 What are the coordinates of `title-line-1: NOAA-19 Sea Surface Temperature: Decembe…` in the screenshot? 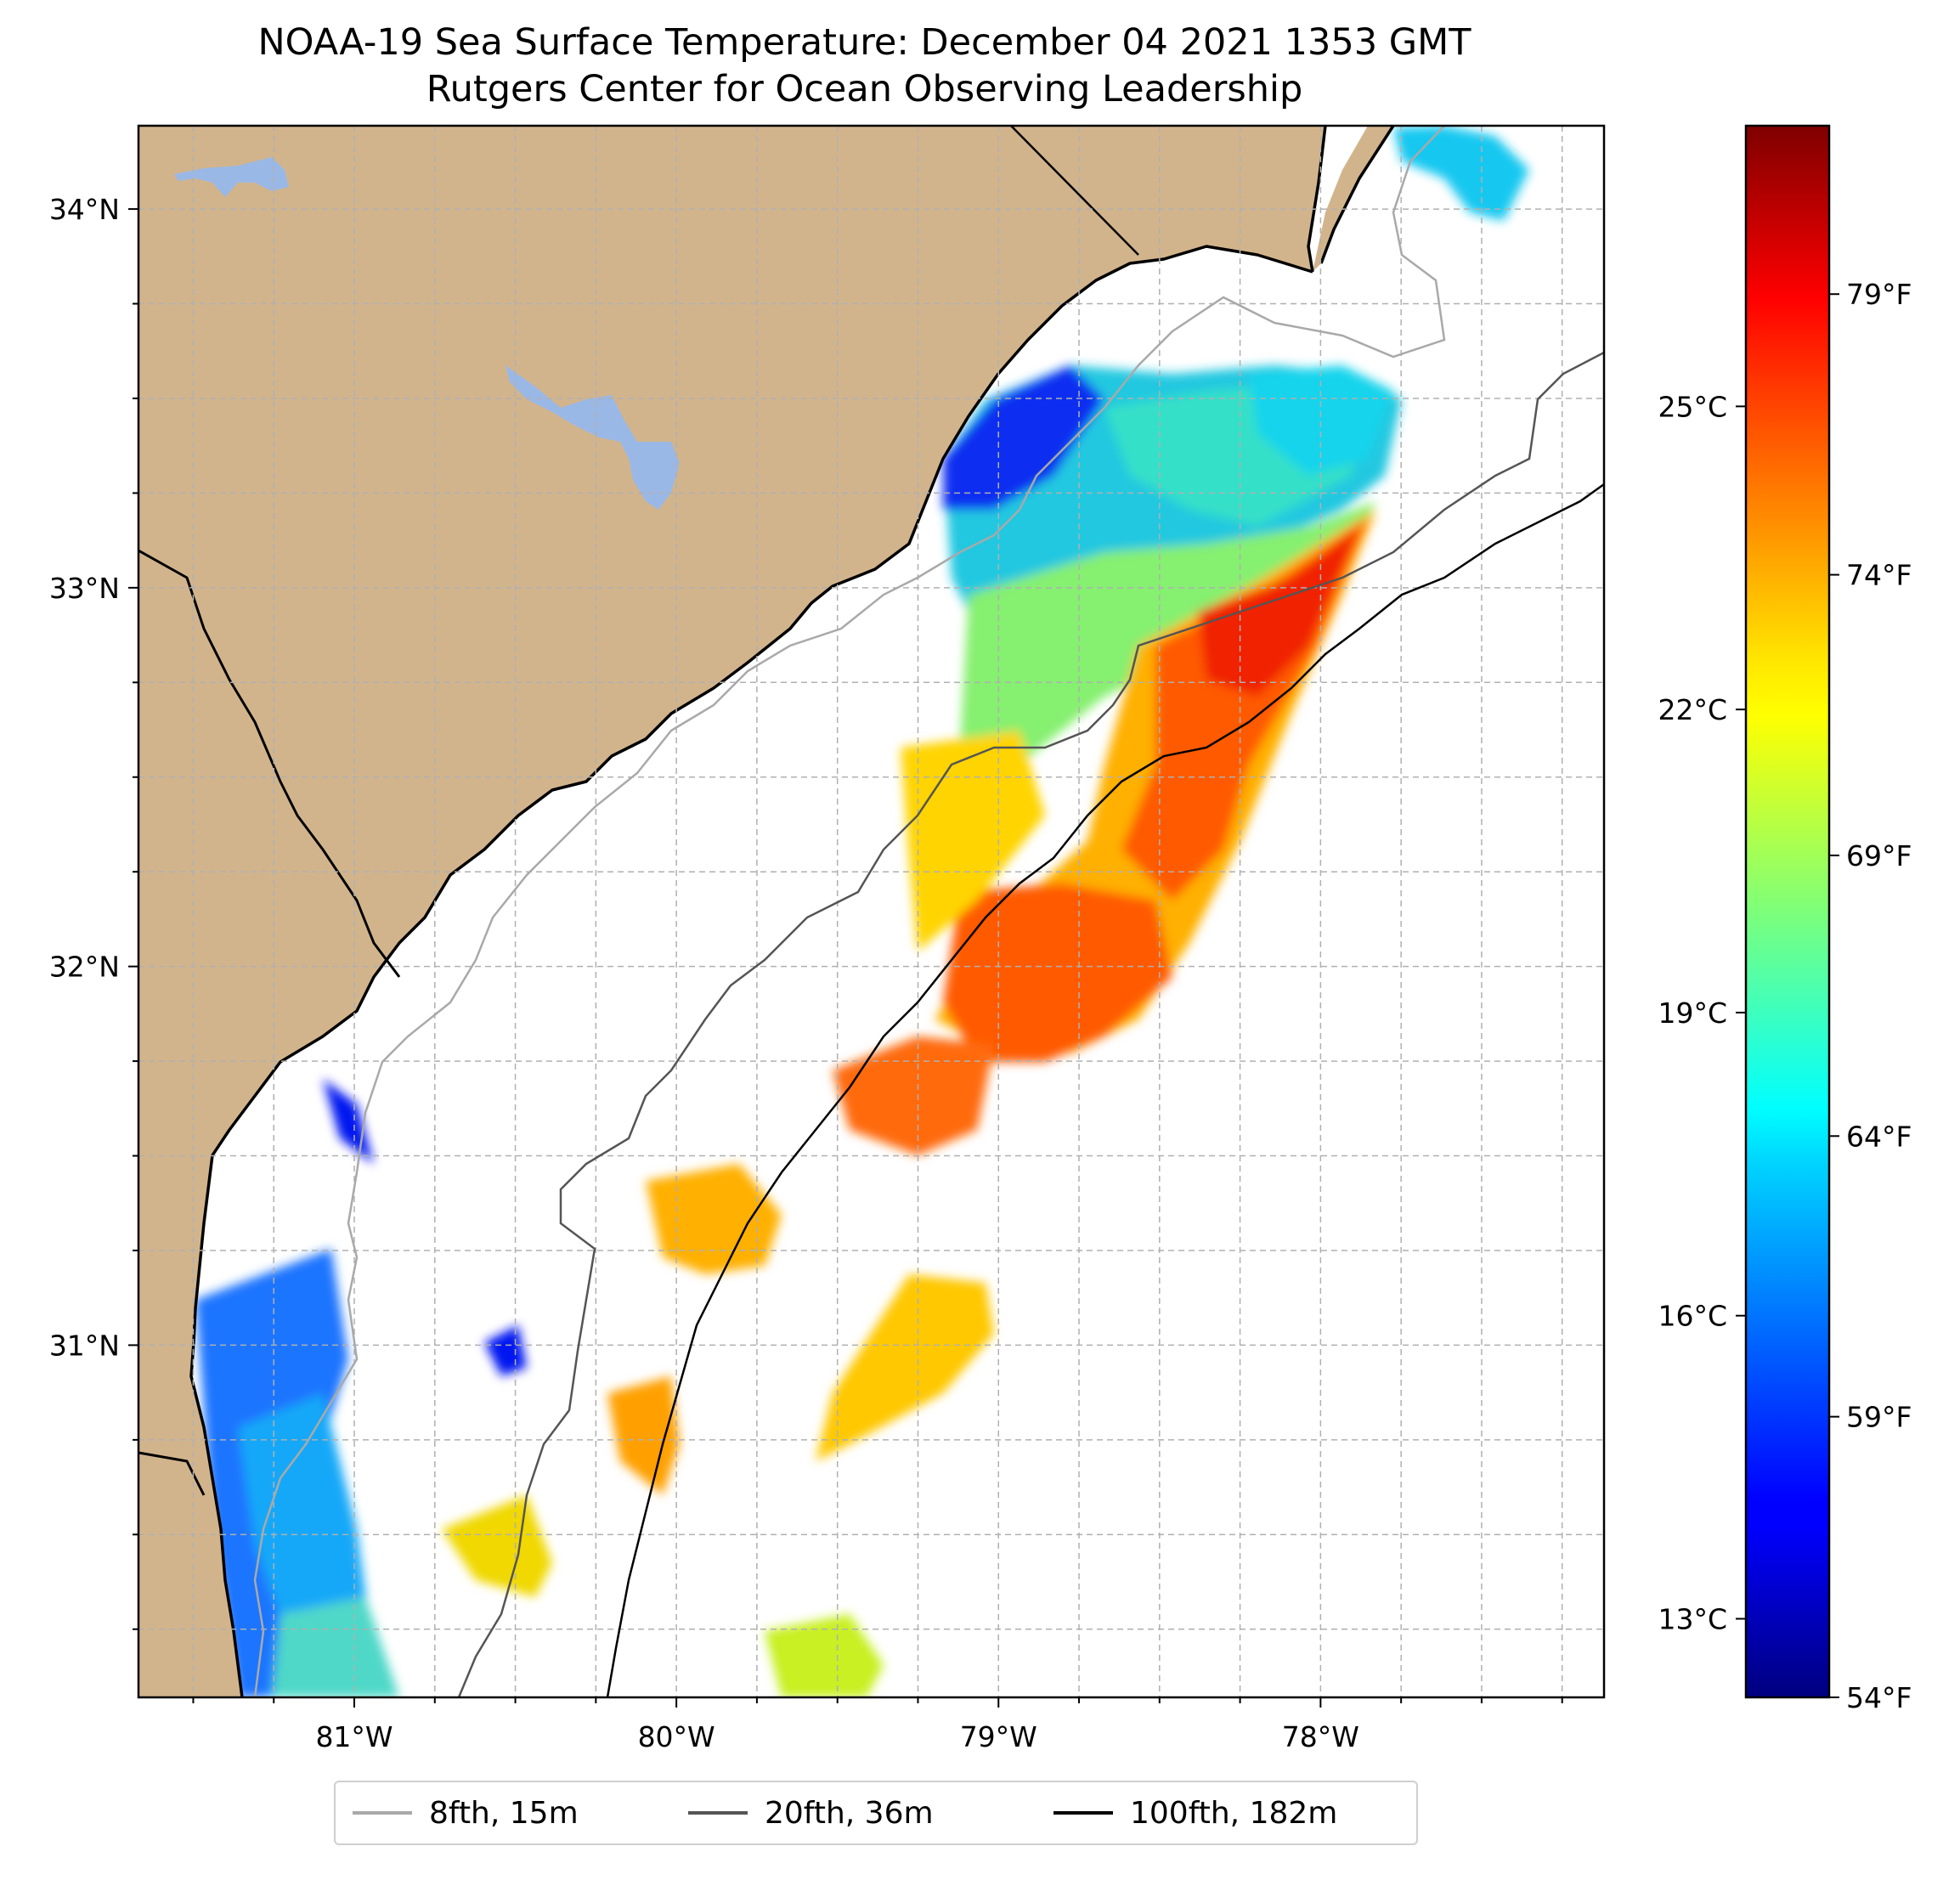 It's located at (864, 42).